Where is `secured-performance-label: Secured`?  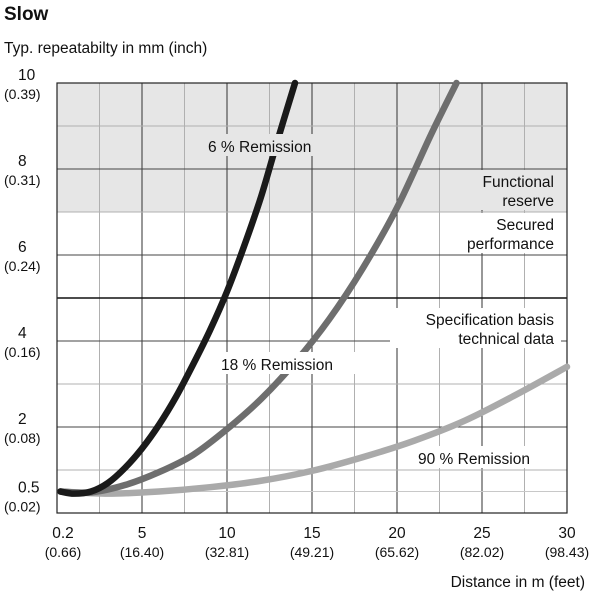
secured-performance-label: Secured is located at coordinates (525, 225).